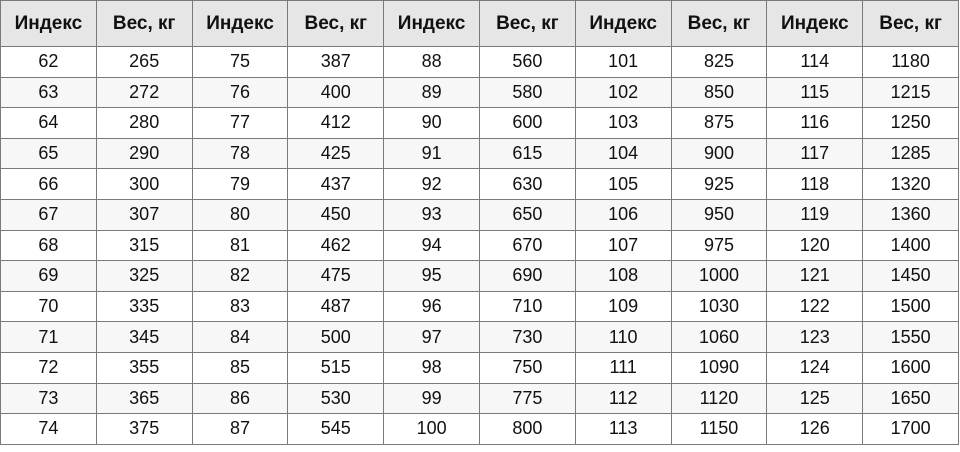 The height and width of the screenshot is (452, 960). I want to click on weight-cell: 375, so click(144, 429).